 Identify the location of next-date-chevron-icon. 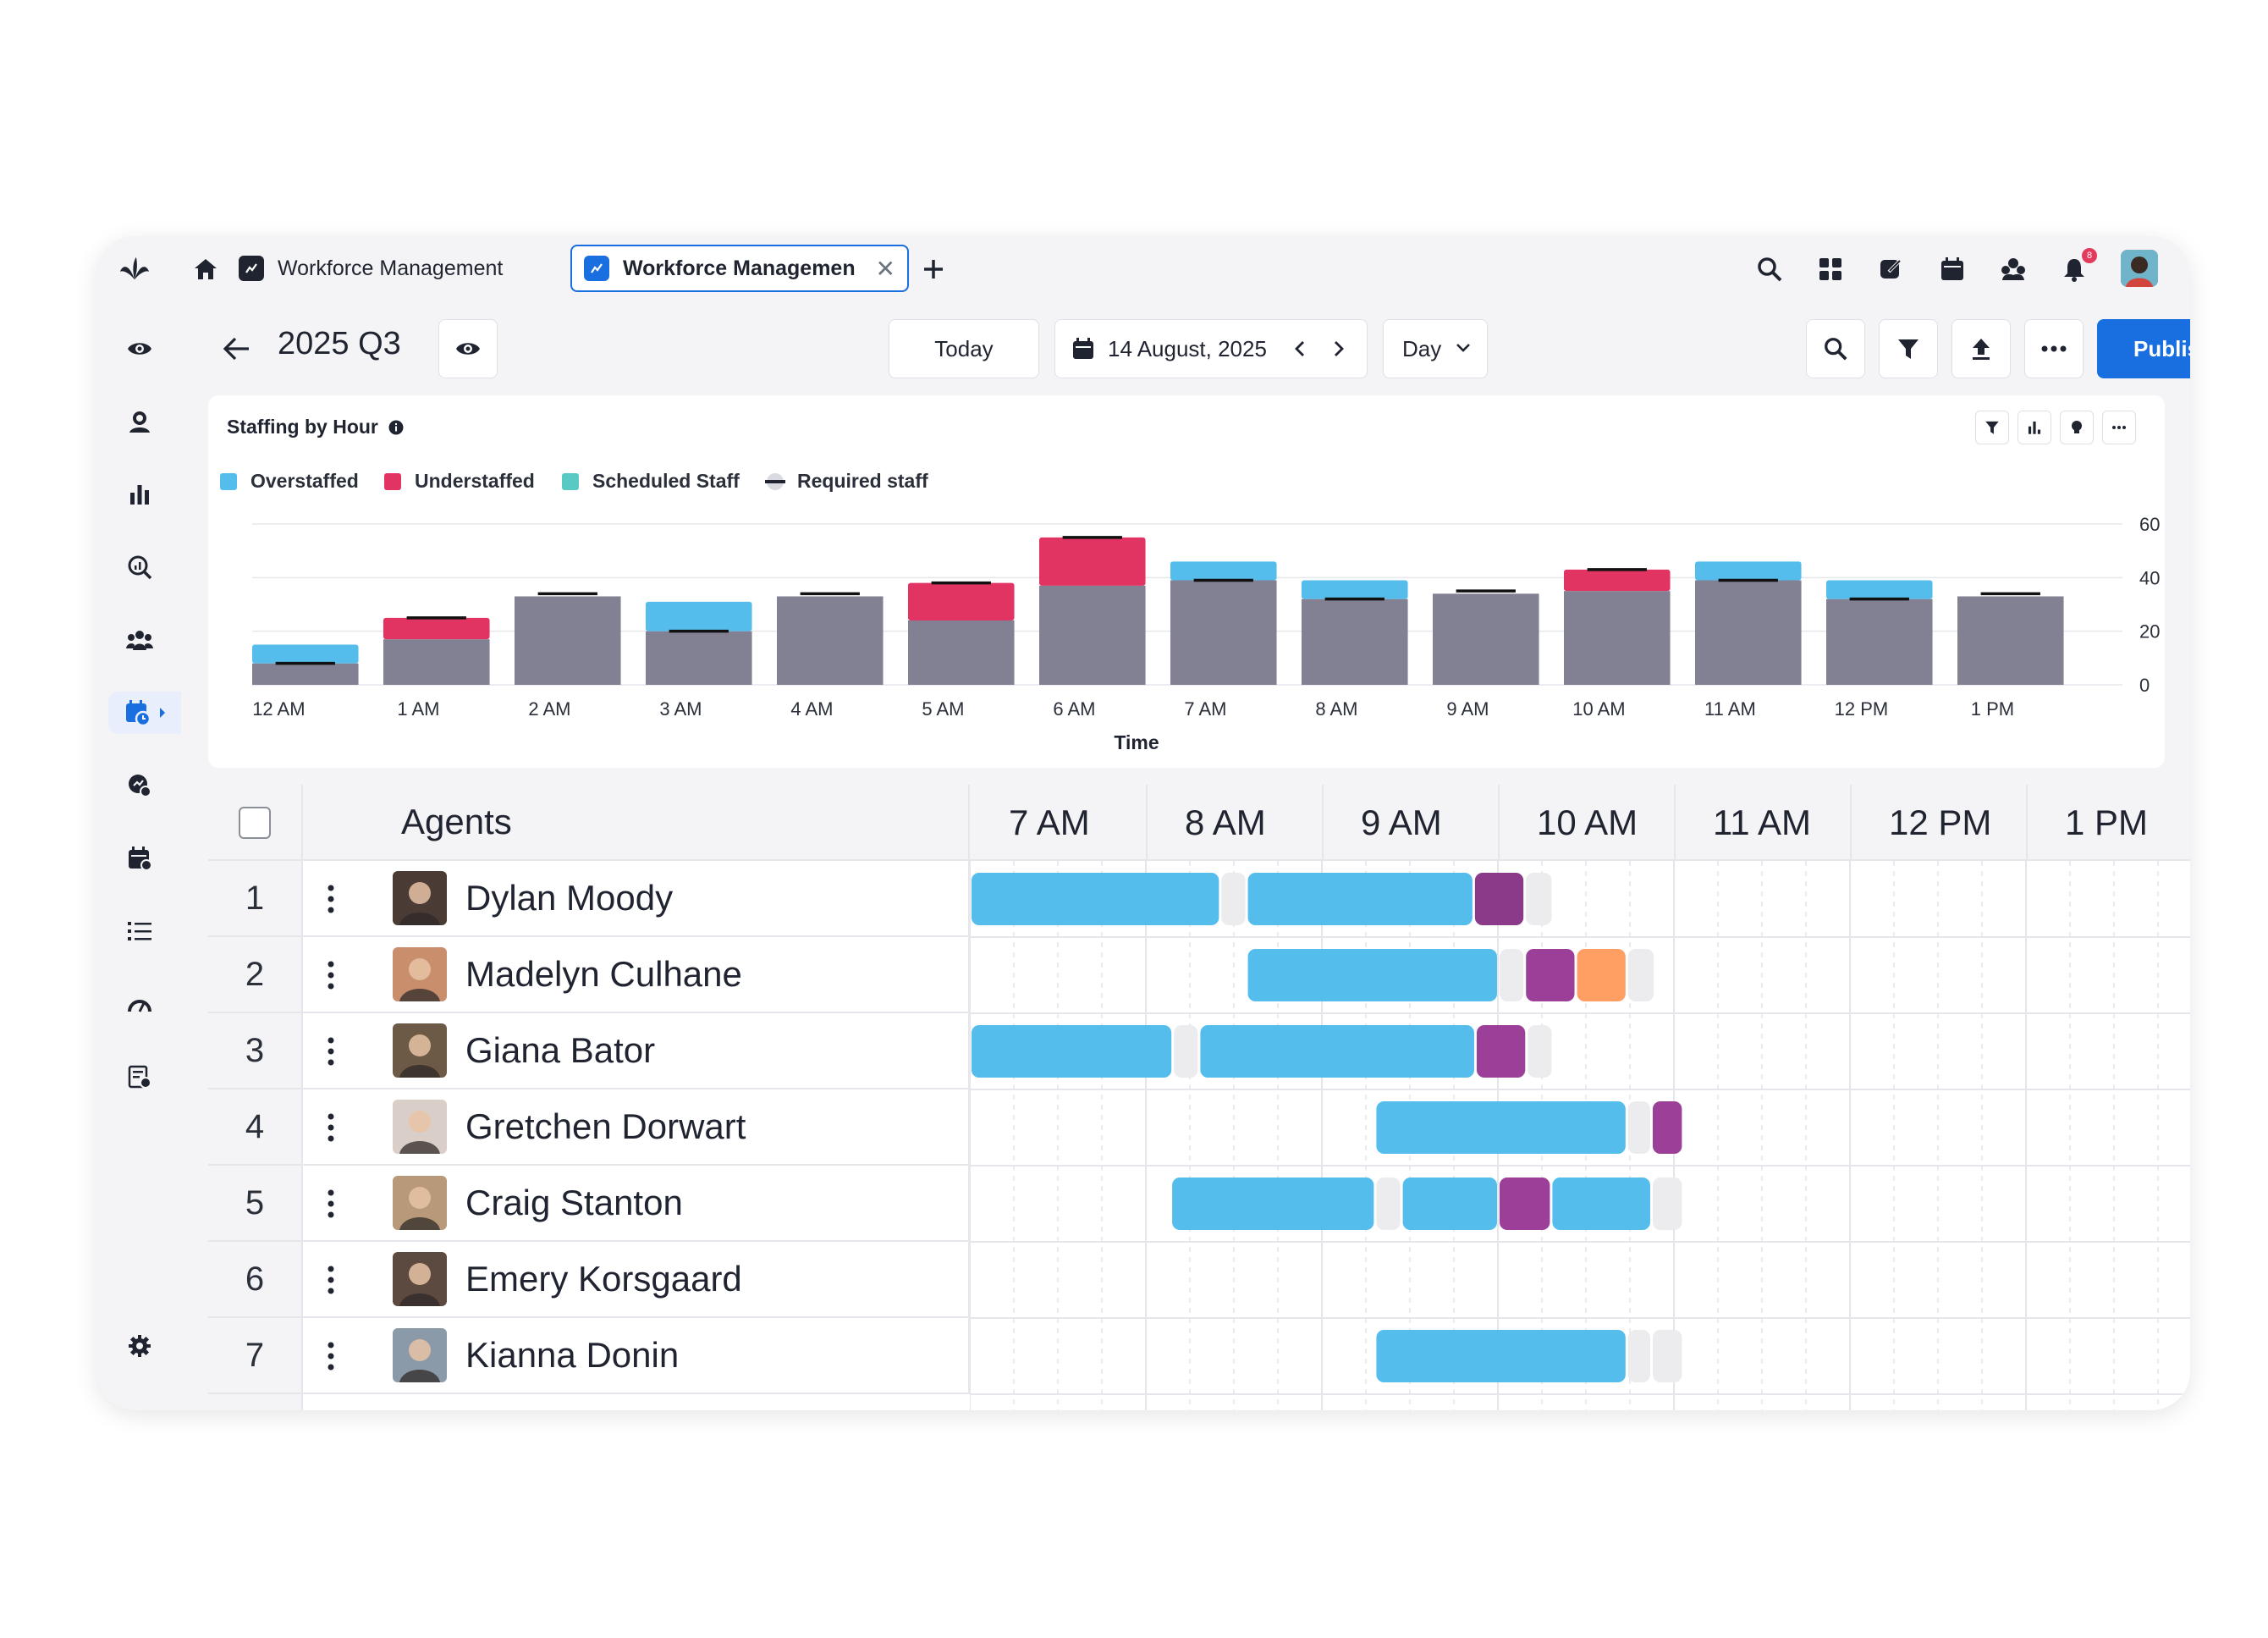
(1338, 352).